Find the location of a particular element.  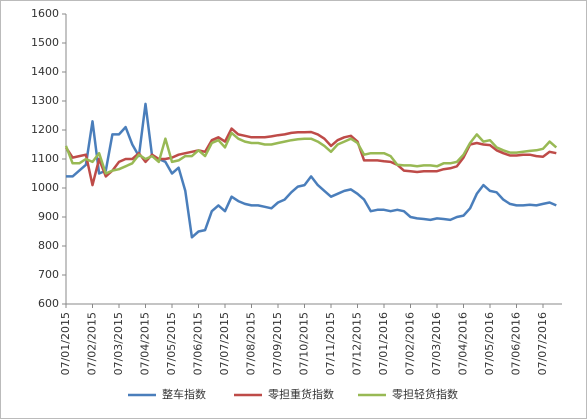

x-tick-label: 07/05/2015 is located at coordinates (171, 343).